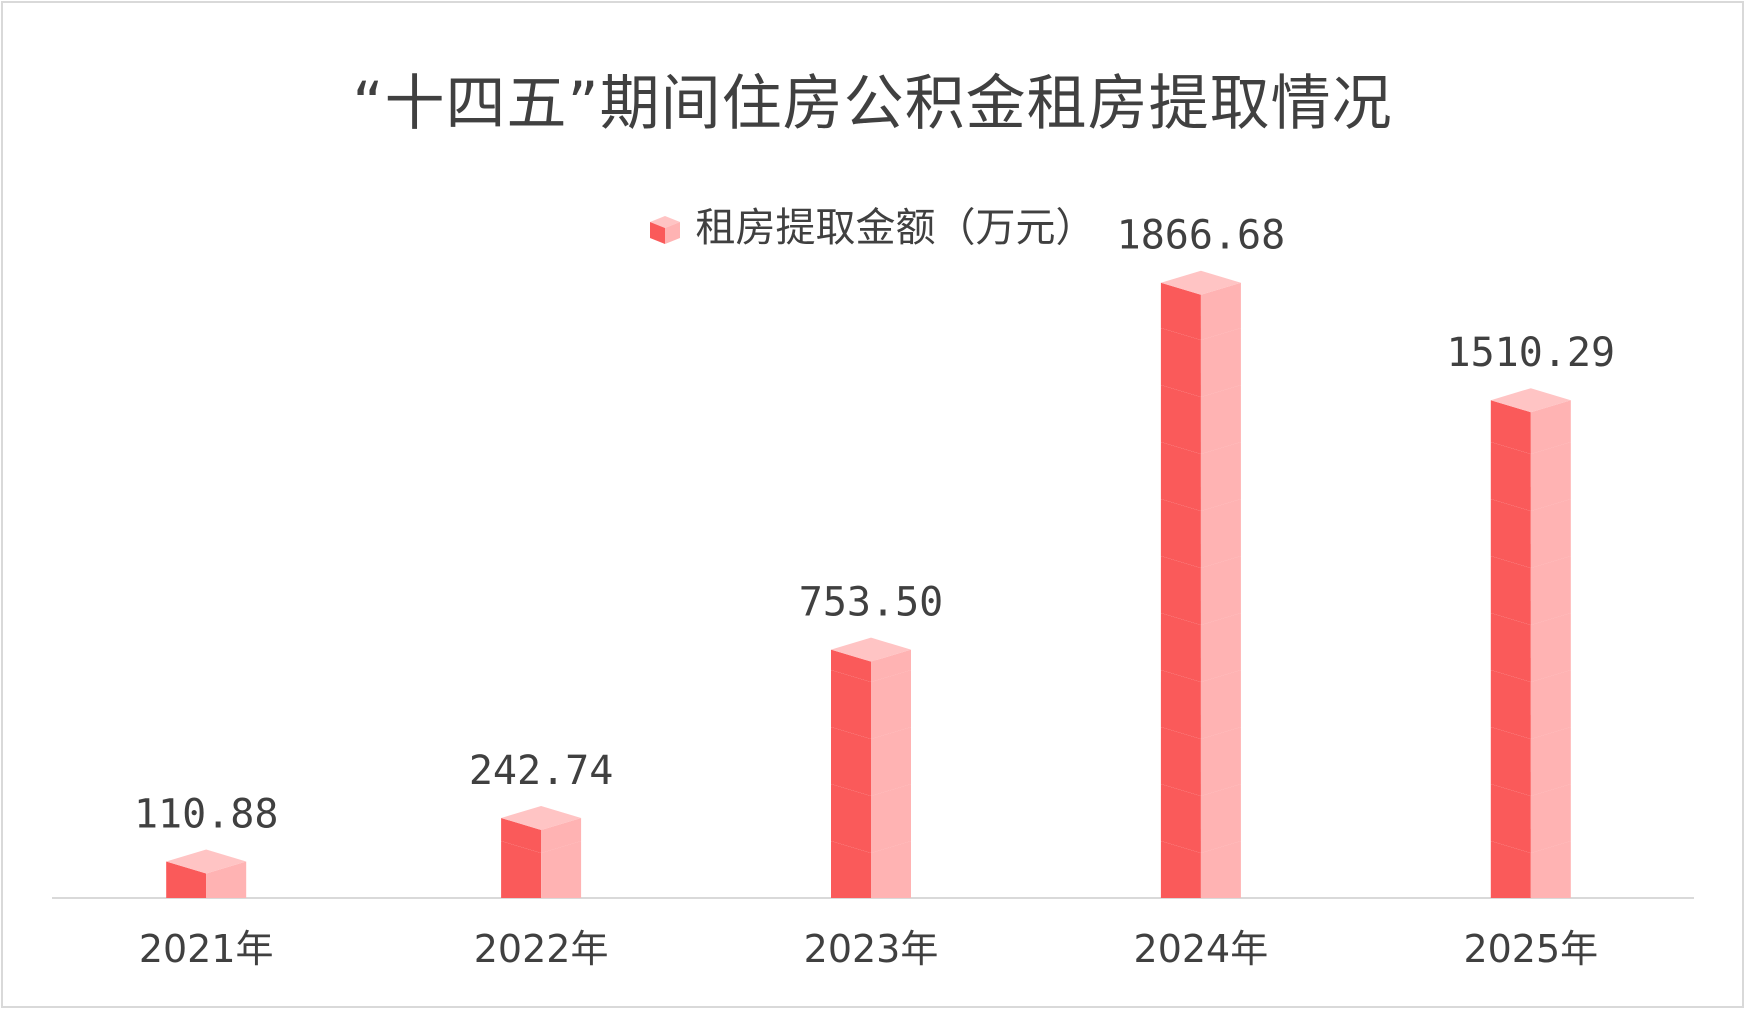  I want to click on x-tick-label-2023年: 2023年, so click(871, 949).